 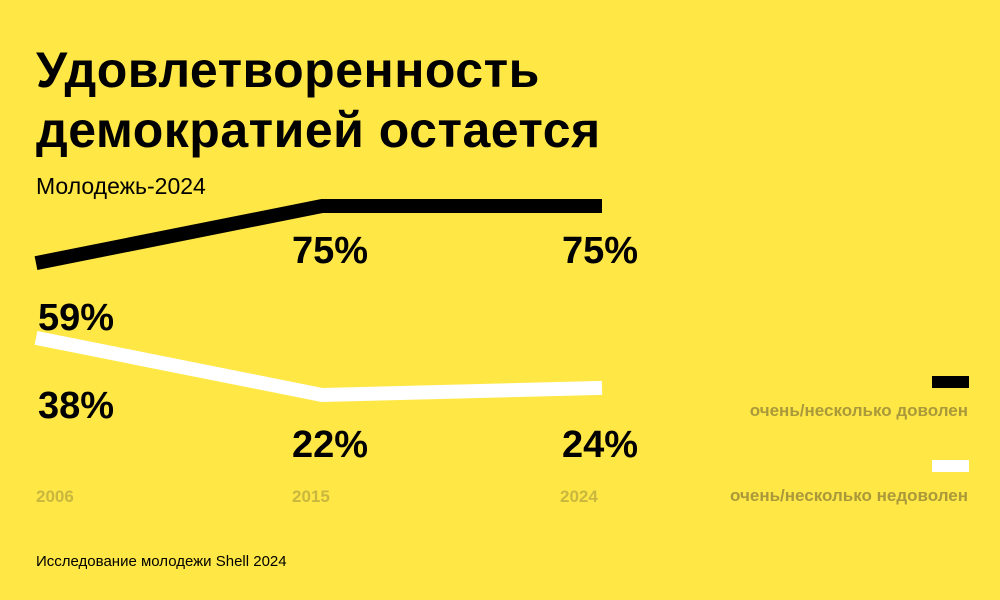 What do you see at coordinates (318, 367) in the screenshot?
I see `series-line-dissatisfied` at bounding box center [318, 367].